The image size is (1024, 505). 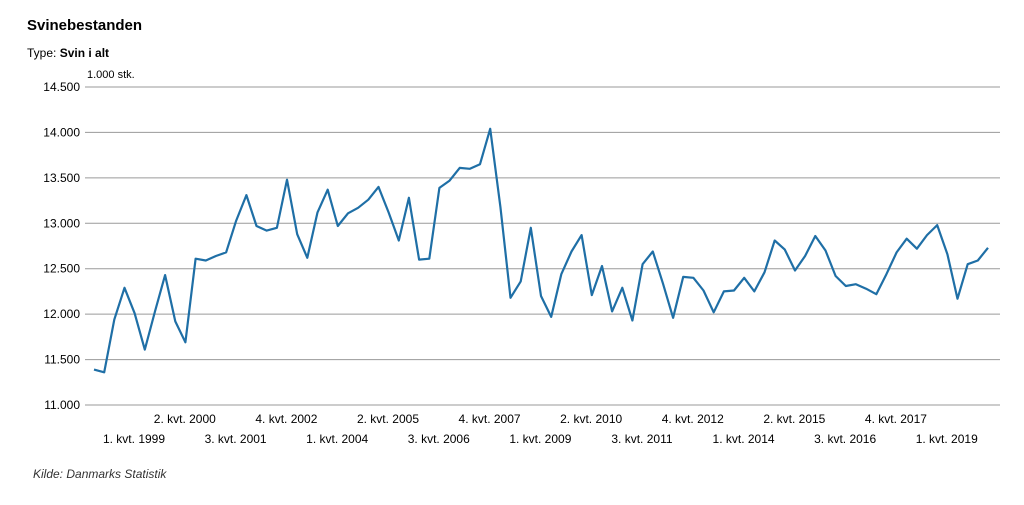 What do you see at coordinates (744, 439) in the screenshot?
I see `x-tick-label: 1. kvt. 2014` at bounding box center [744, 439].